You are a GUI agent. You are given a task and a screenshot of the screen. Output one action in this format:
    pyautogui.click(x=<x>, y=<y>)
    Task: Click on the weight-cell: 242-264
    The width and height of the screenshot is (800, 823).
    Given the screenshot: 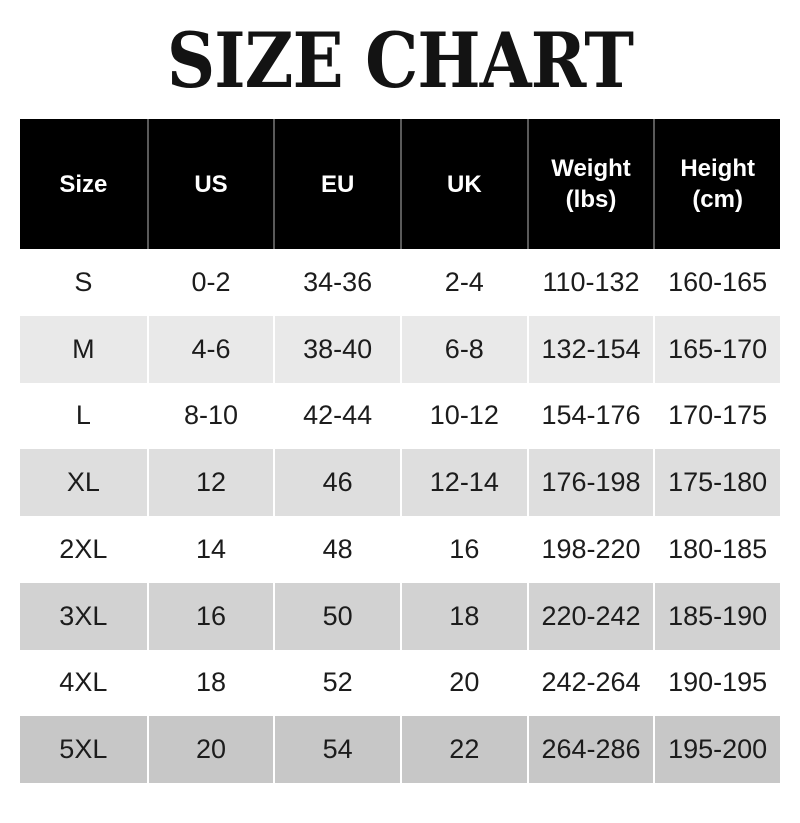 What is the action you would take?
    pyautogui.click(x=590, y=683)
    